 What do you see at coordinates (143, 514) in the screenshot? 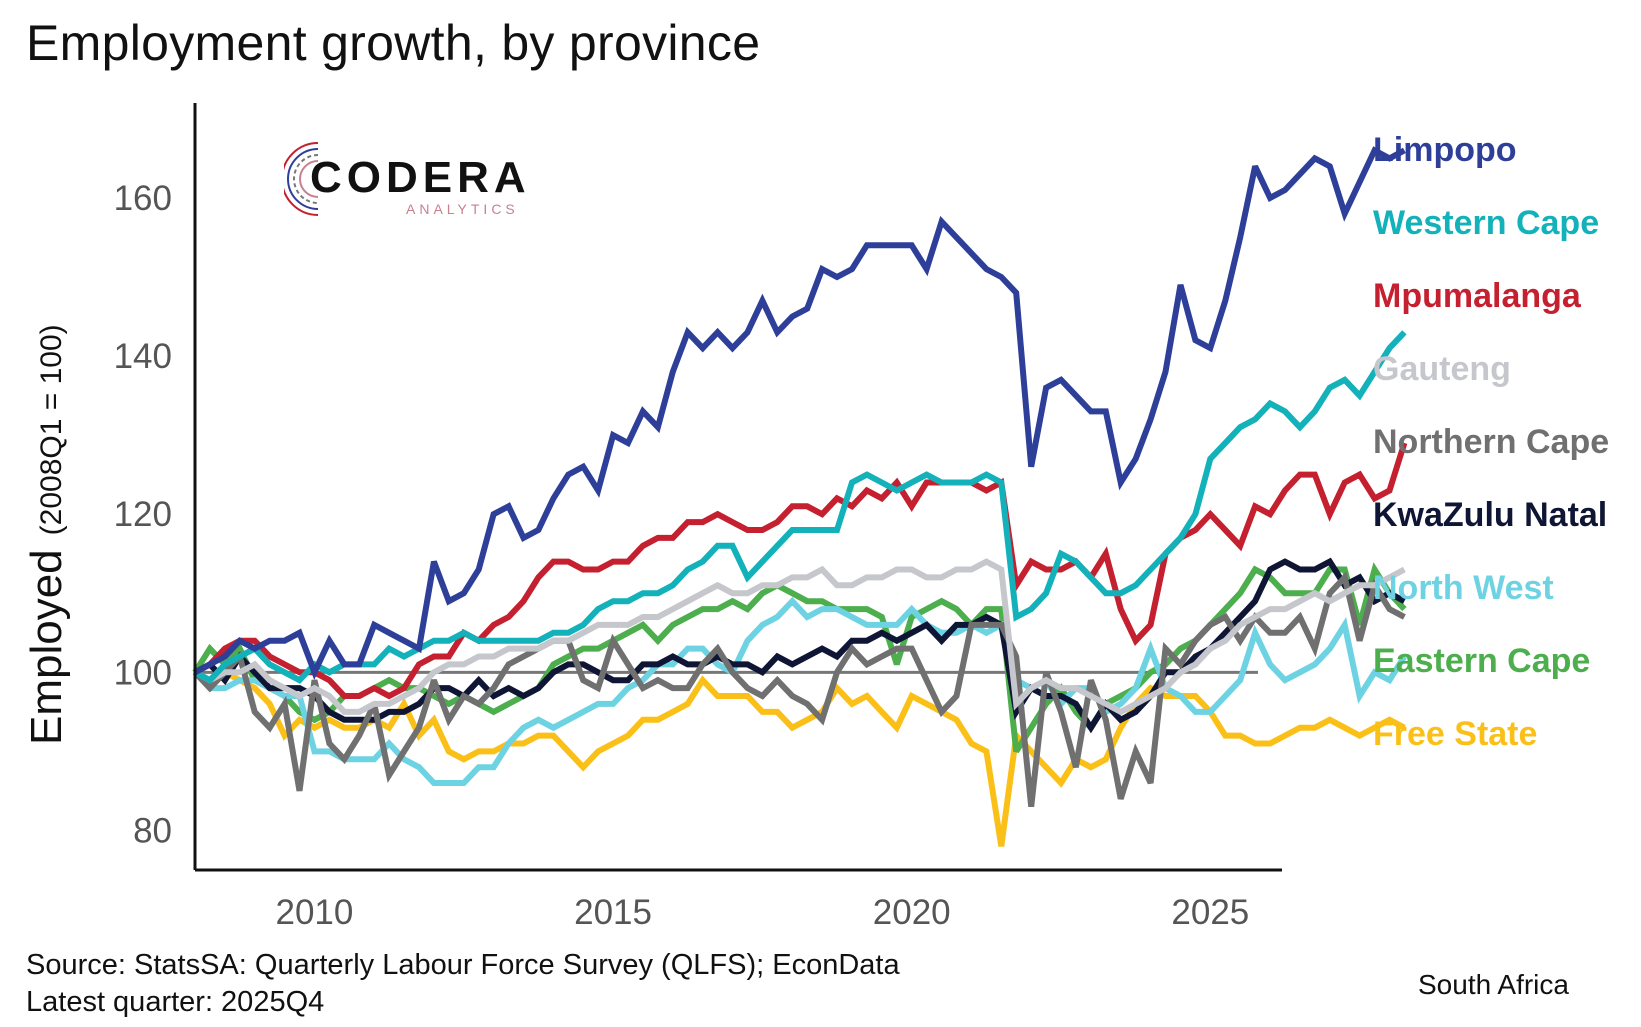
I see `y-tick-label: 120` at bounding box center [143, 514].